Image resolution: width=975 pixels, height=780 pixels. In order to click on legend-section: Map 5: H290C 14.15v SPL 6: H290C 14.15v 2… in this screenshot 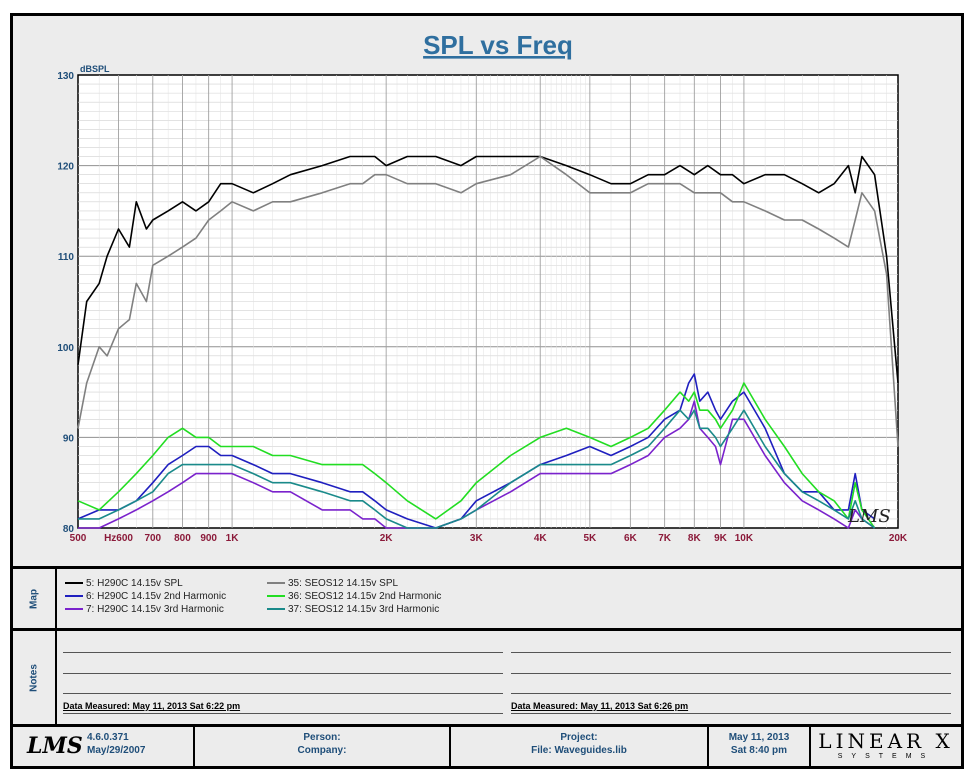, I will do `click(487, 597)`.